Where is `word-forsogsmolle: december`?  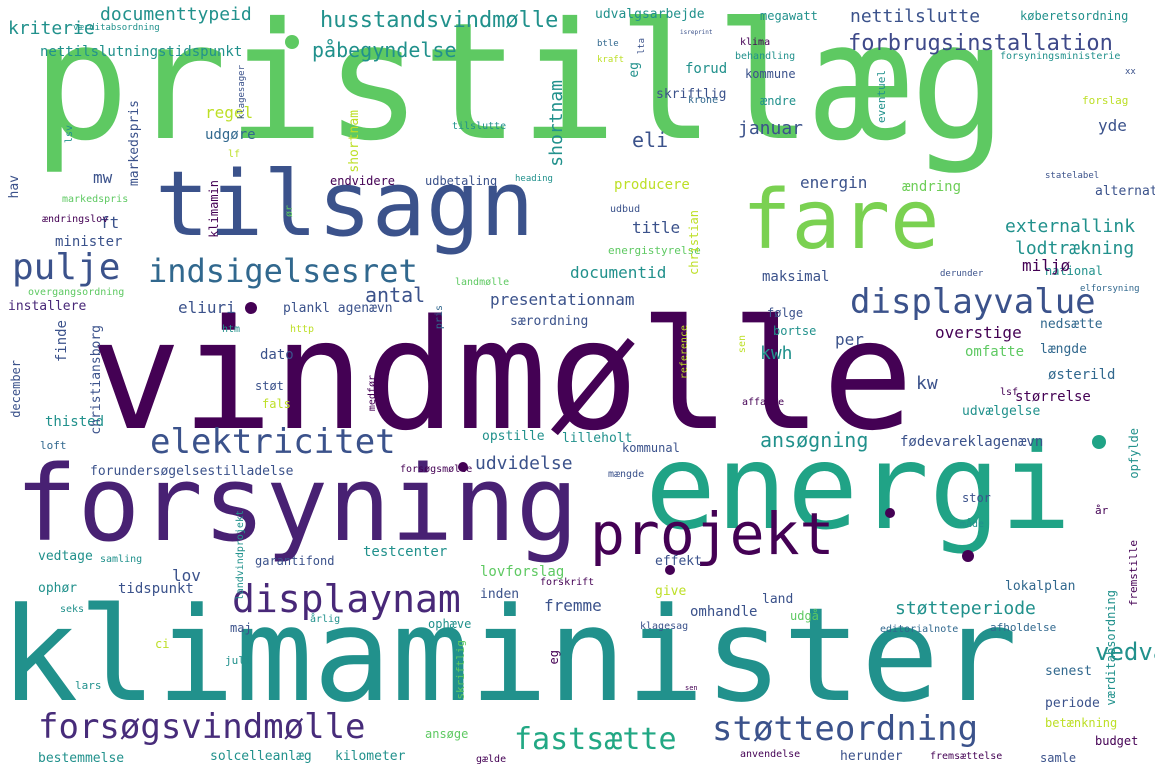
word-forsogsmolle: december is located at coordinates (16, 389).